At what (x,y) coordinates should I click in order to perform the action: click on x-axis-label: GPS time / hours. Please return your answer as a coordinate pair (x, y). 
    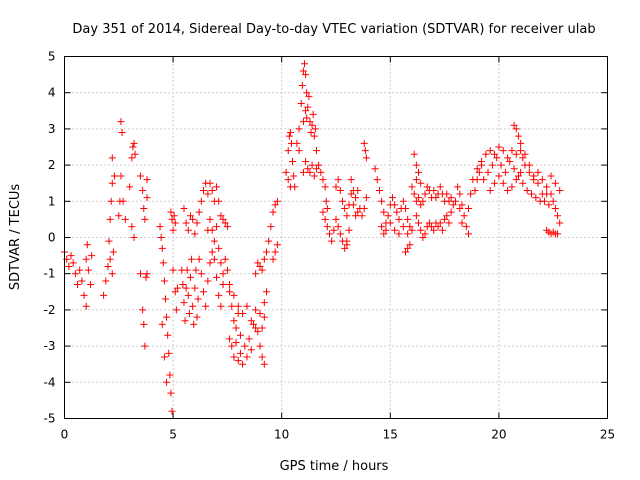
    Looking at the image, I should click on (334, 466).